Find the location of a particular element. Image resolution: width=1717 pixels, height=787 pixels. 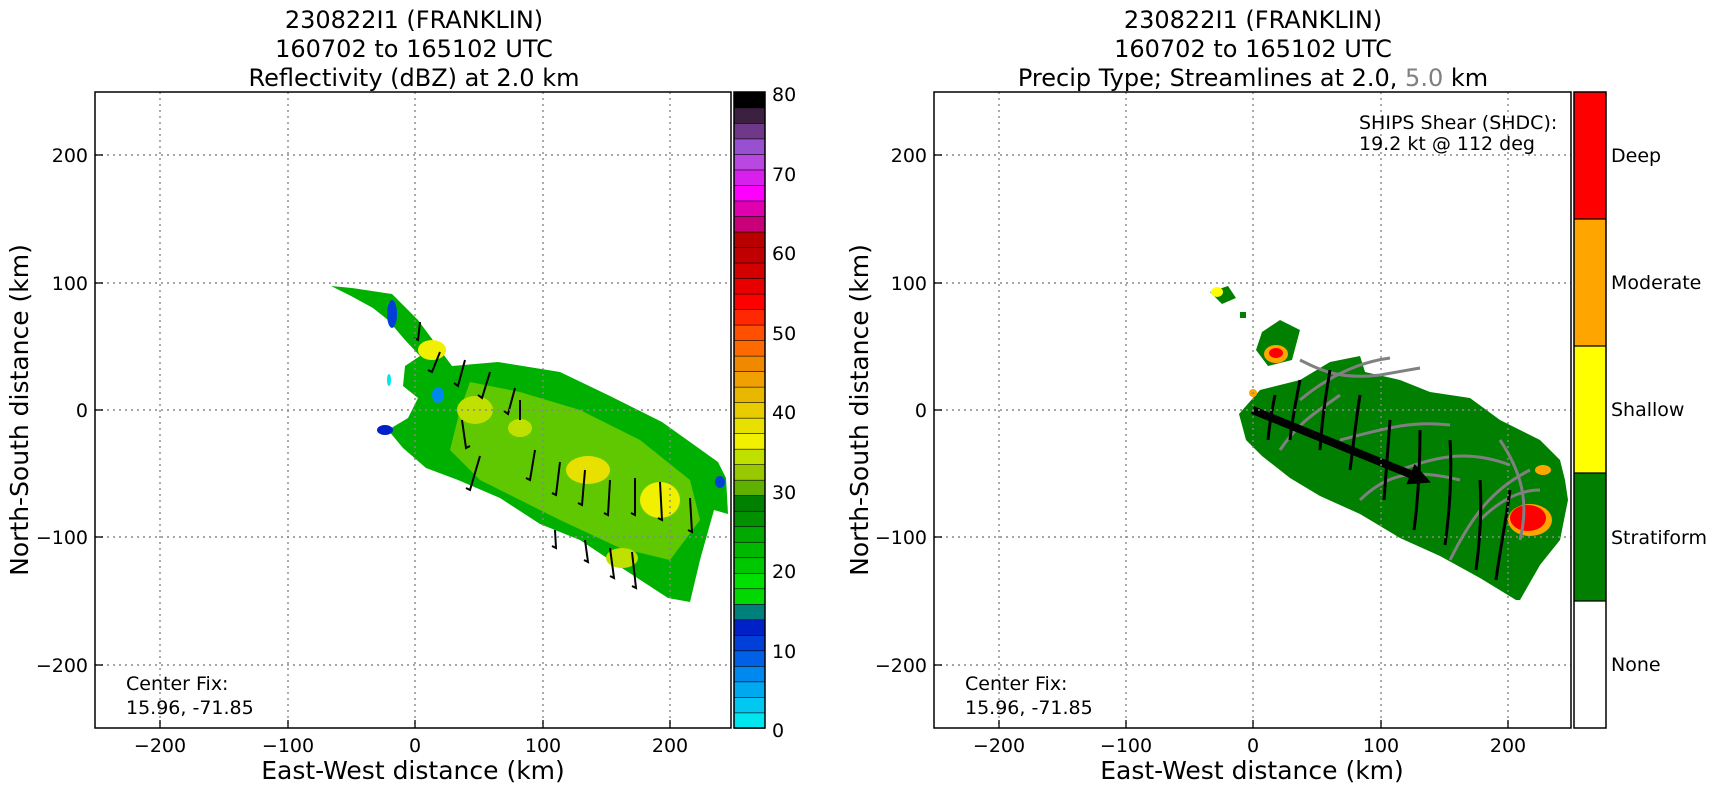

title-part-2km: Precip Type; Streamlines at 2.0, is located at coordinates (1208, 78).